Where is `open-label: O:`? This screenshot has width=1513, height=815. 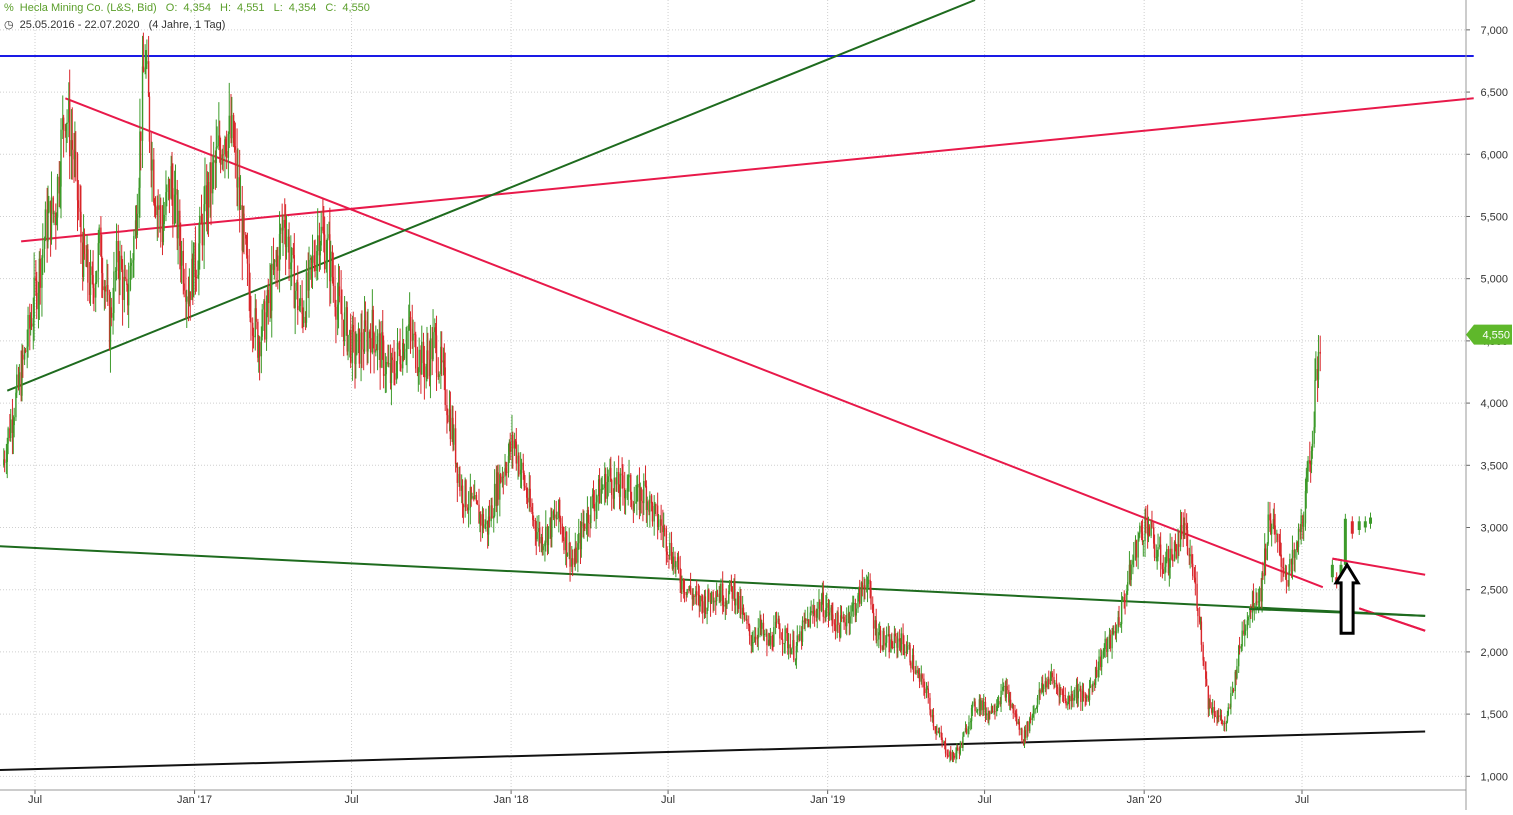
open-label: O: is located at coordinates (171, 8).